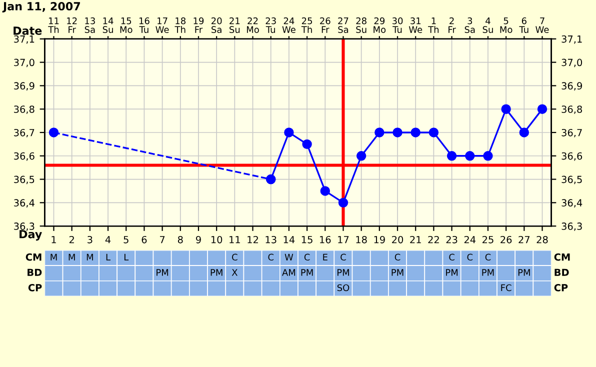 Image resolution: width=596 pixels, height=367 pixels. I want to click on x2-tick-label: 21 Su, so click(235, 25).